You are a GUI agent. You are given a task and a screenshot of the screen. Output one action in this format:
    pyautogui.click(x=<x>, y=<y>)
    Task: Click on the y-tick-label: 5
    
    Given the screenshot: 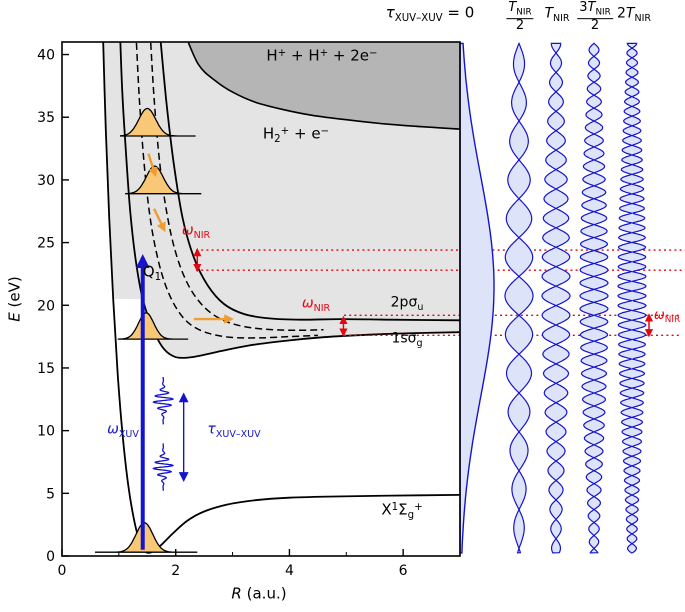 What is the action you would take?
    pyautogui.click(x=50, y=494)
    